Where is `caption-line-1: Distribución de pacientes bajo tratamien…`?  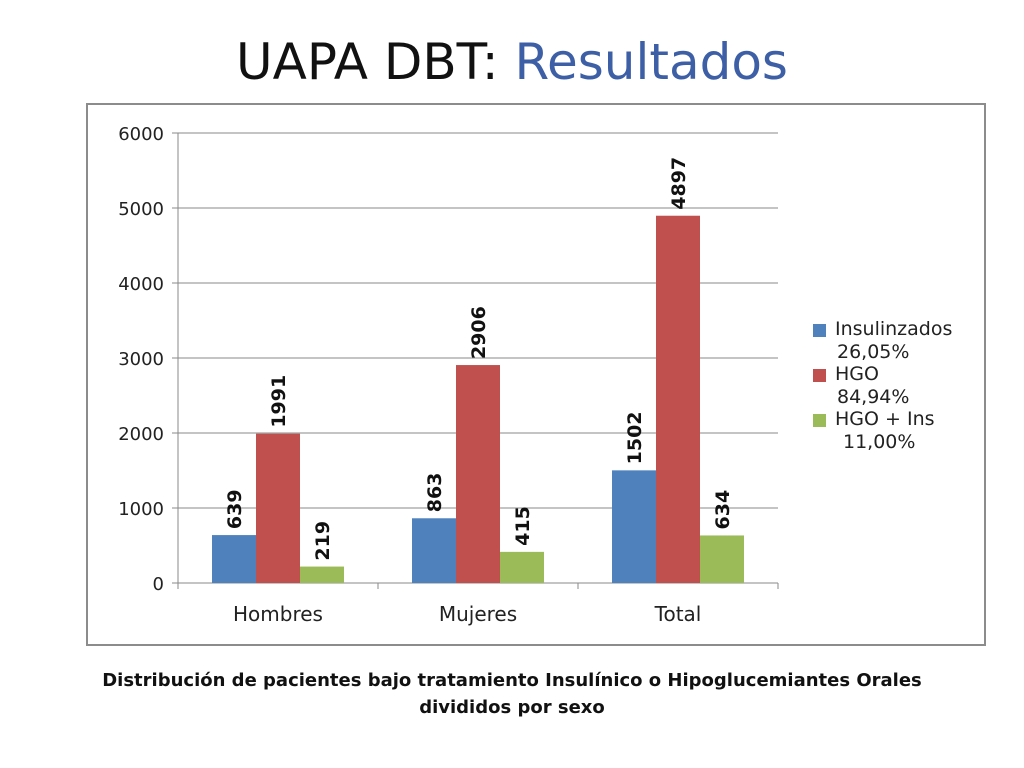 caption-line-1: Distribución de pacientes bajo tratamien… is located at coordinates (512, 680).